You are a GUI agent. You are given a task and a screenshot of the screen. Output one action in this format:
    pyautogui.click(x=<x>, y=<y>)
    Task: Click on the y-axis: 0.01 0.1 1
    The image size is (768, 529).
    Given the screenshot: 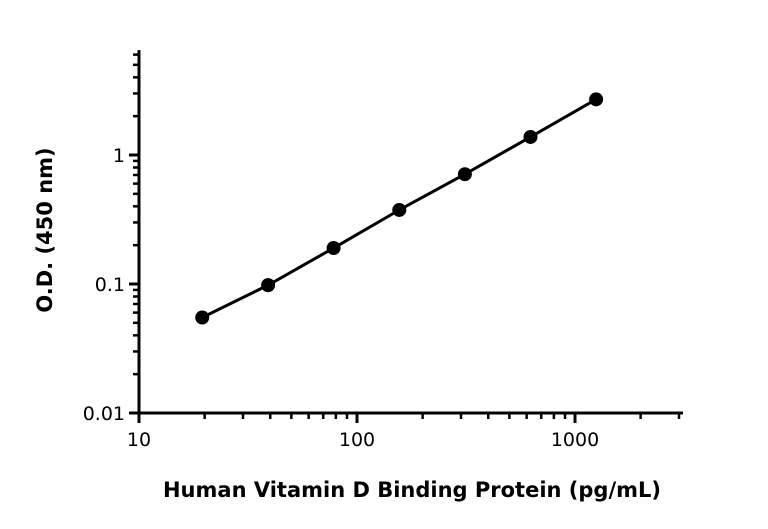 What is the action you would take?
    pyautogui.click(x=112, y=237)
    